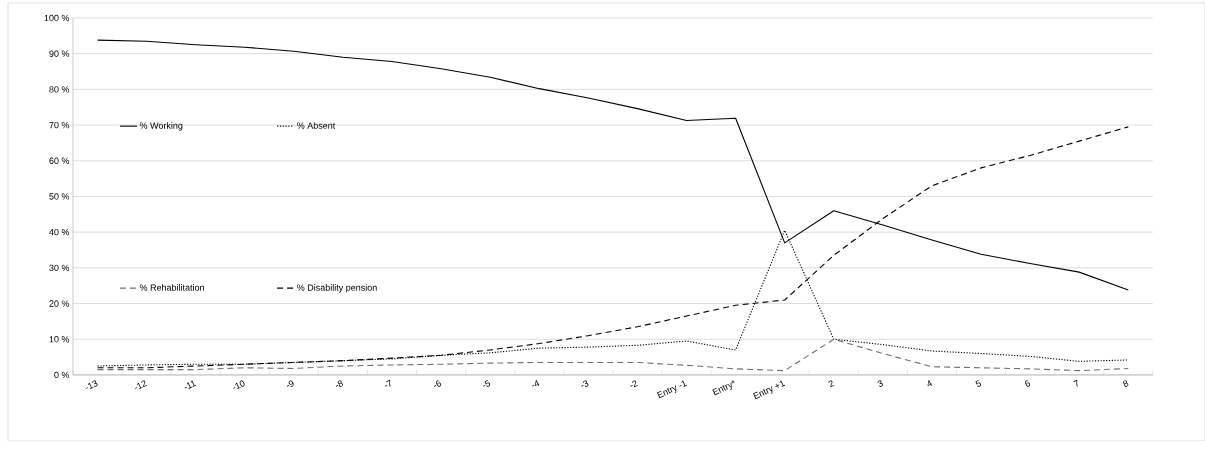  What do you see at coordinates (59, 232) in the screenshot?
I see `y-tick-label: 40 %` at bounding box center [59, 232].